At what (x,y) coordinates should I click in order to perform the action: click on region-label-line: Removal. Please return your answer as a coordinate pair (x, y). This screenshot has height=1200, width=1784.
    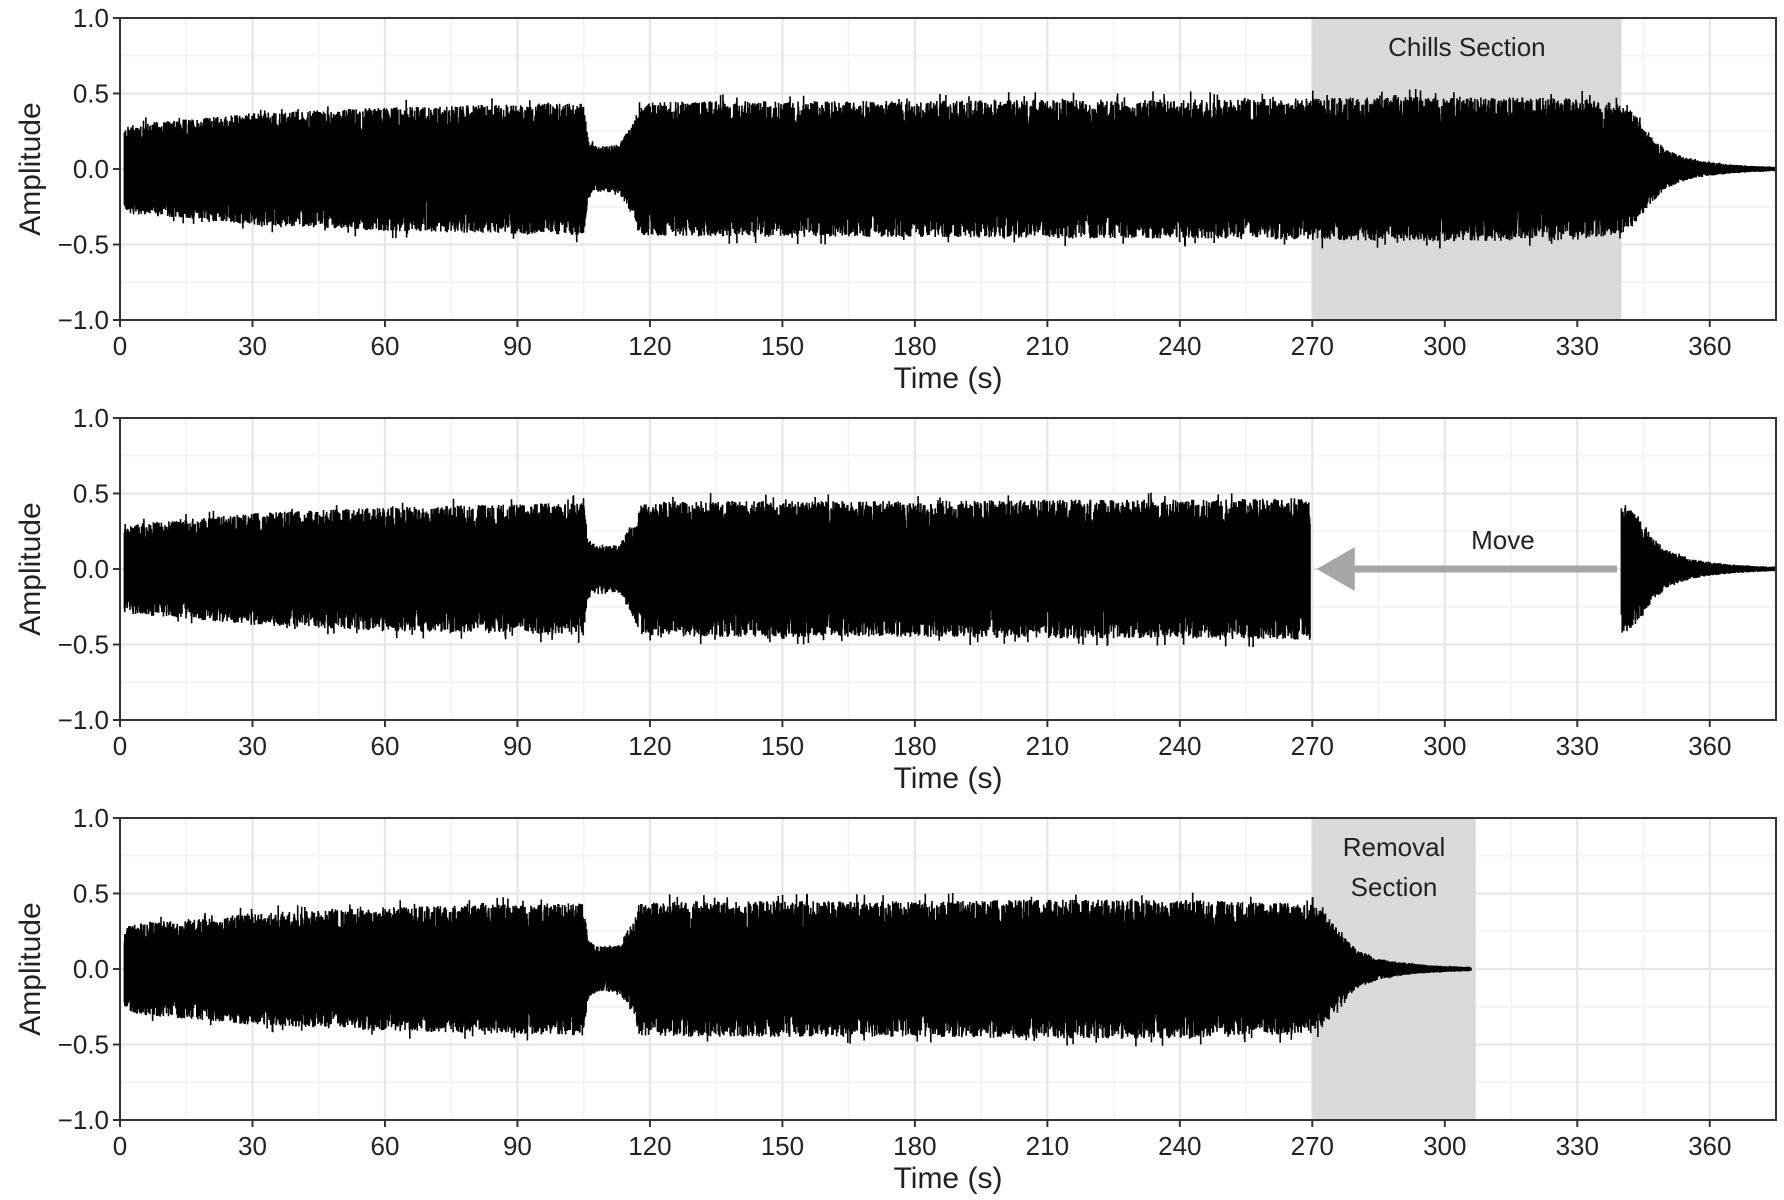
    Looking at the image, I should click on (1394, 847).